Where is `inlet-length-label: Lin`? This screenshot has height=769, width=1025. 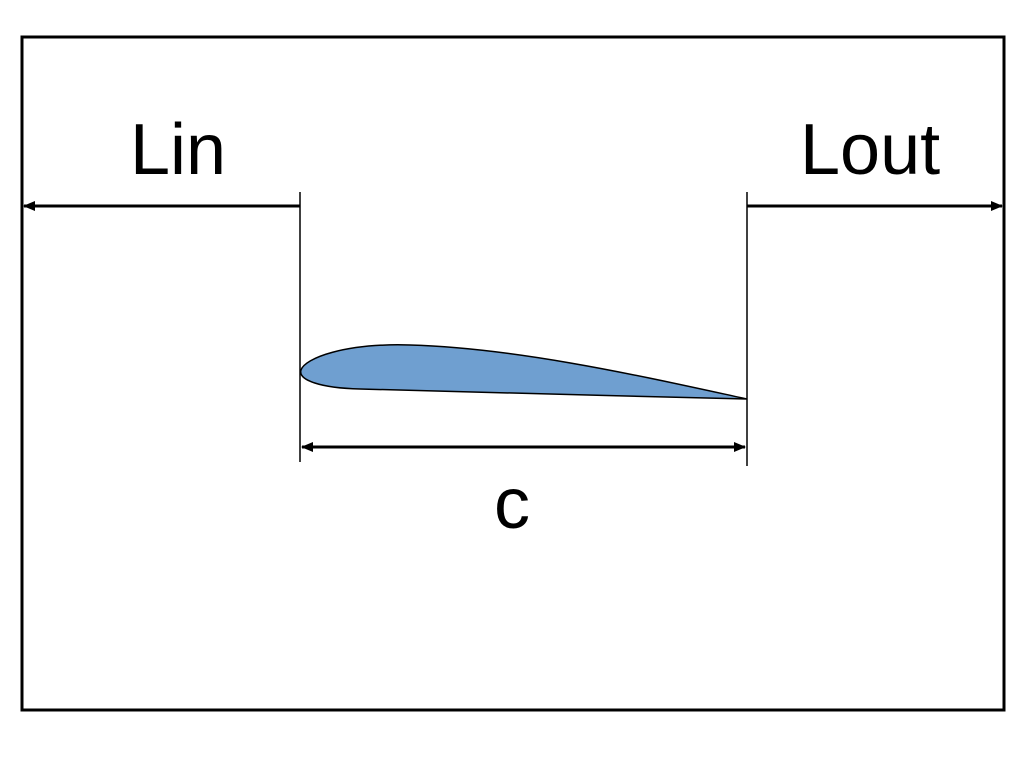
inlet-length-label: Lin is located at coordinates (178, 150).